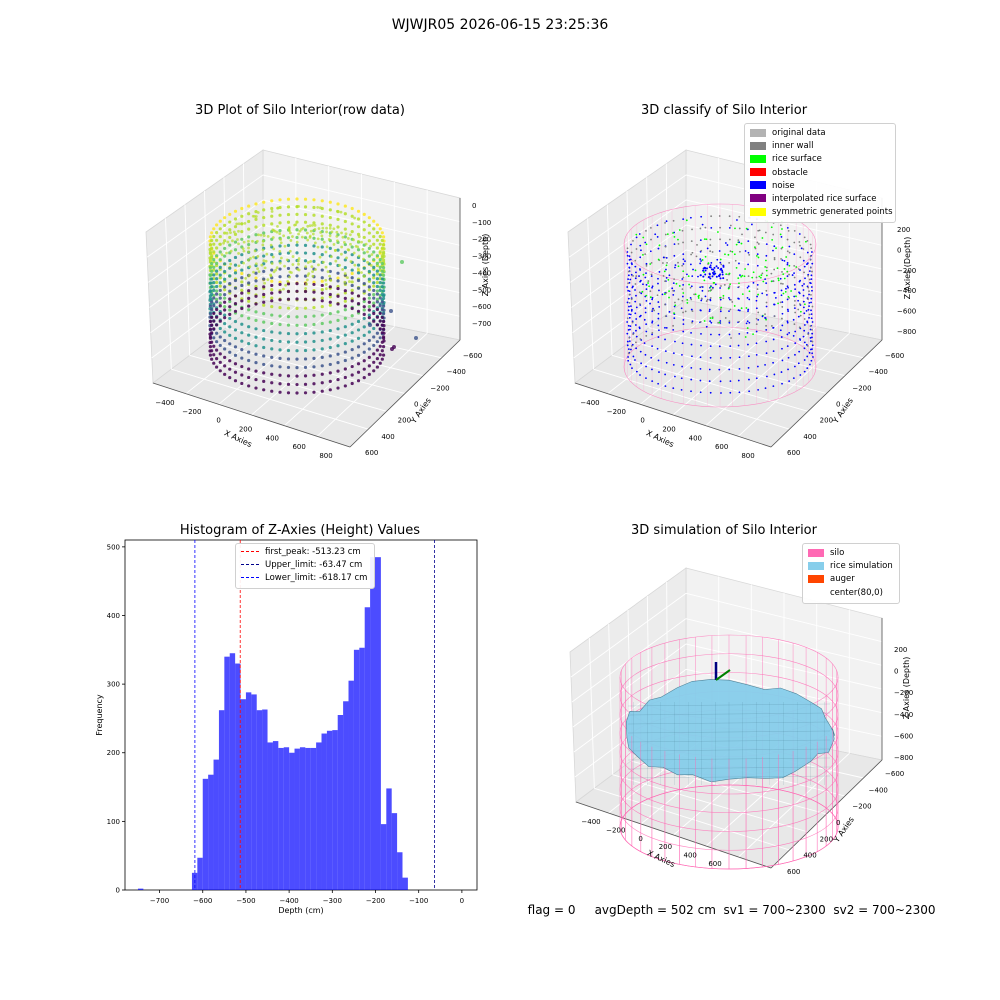 The height and width of the screenshot is (1000, 1000). I want to click on raw-x-tick-label: 600, so click(298, 447).